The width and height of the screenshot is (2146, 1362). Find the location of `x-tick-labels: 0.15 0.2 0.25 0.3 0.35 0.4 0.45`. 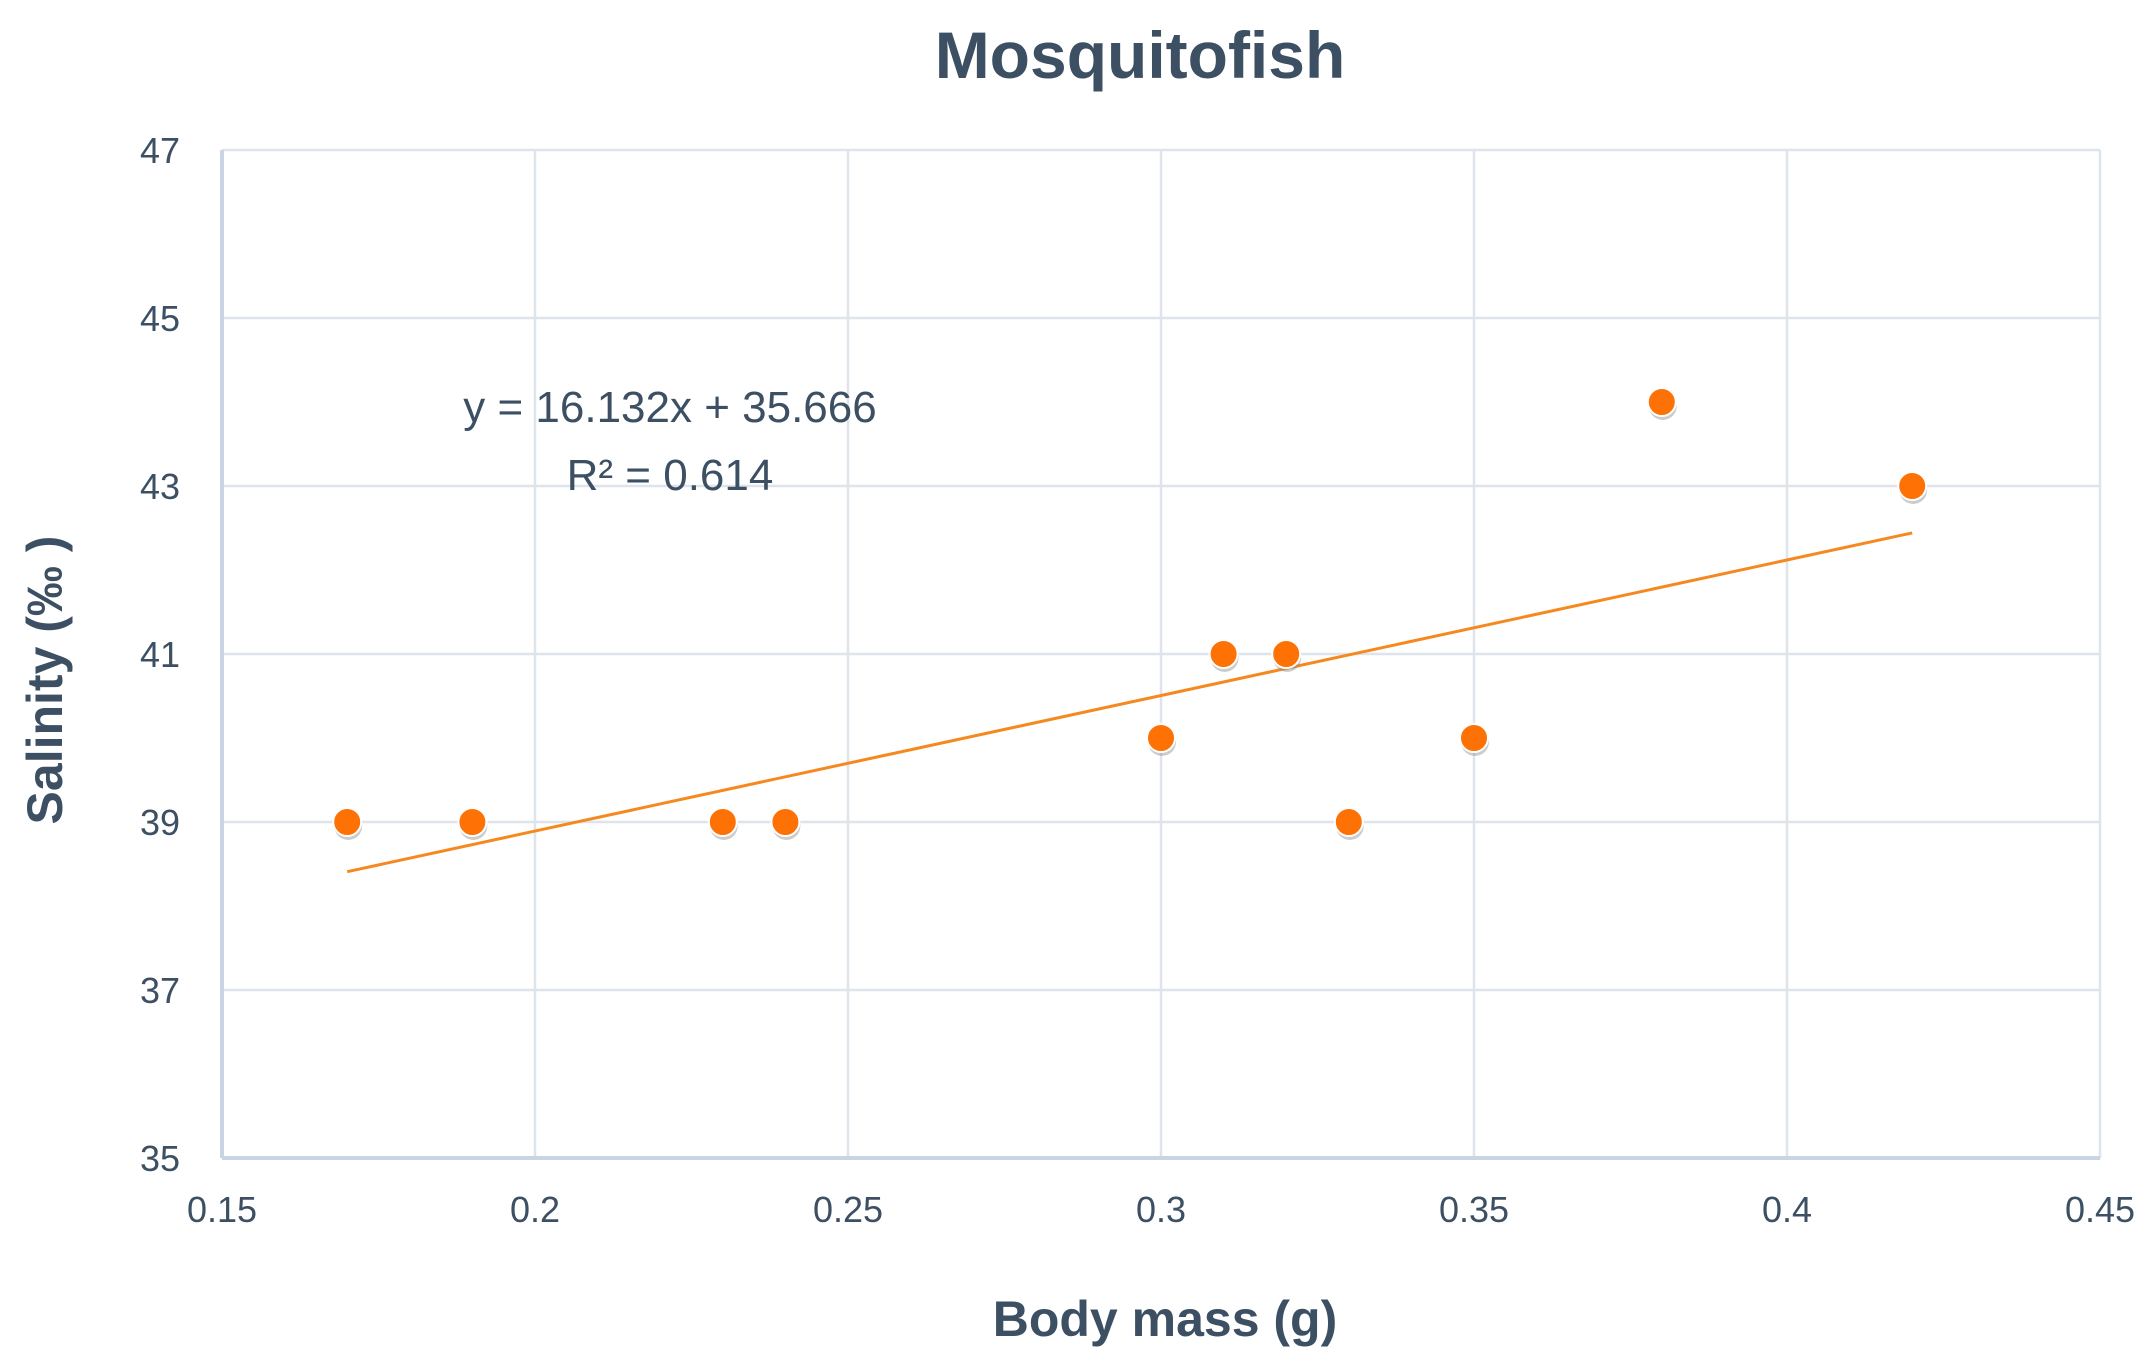

x-tick-labels: 0.15 0.2 0.25 0.3 0.35 0.4 0.45 is located at coordinates (1161, 1209).